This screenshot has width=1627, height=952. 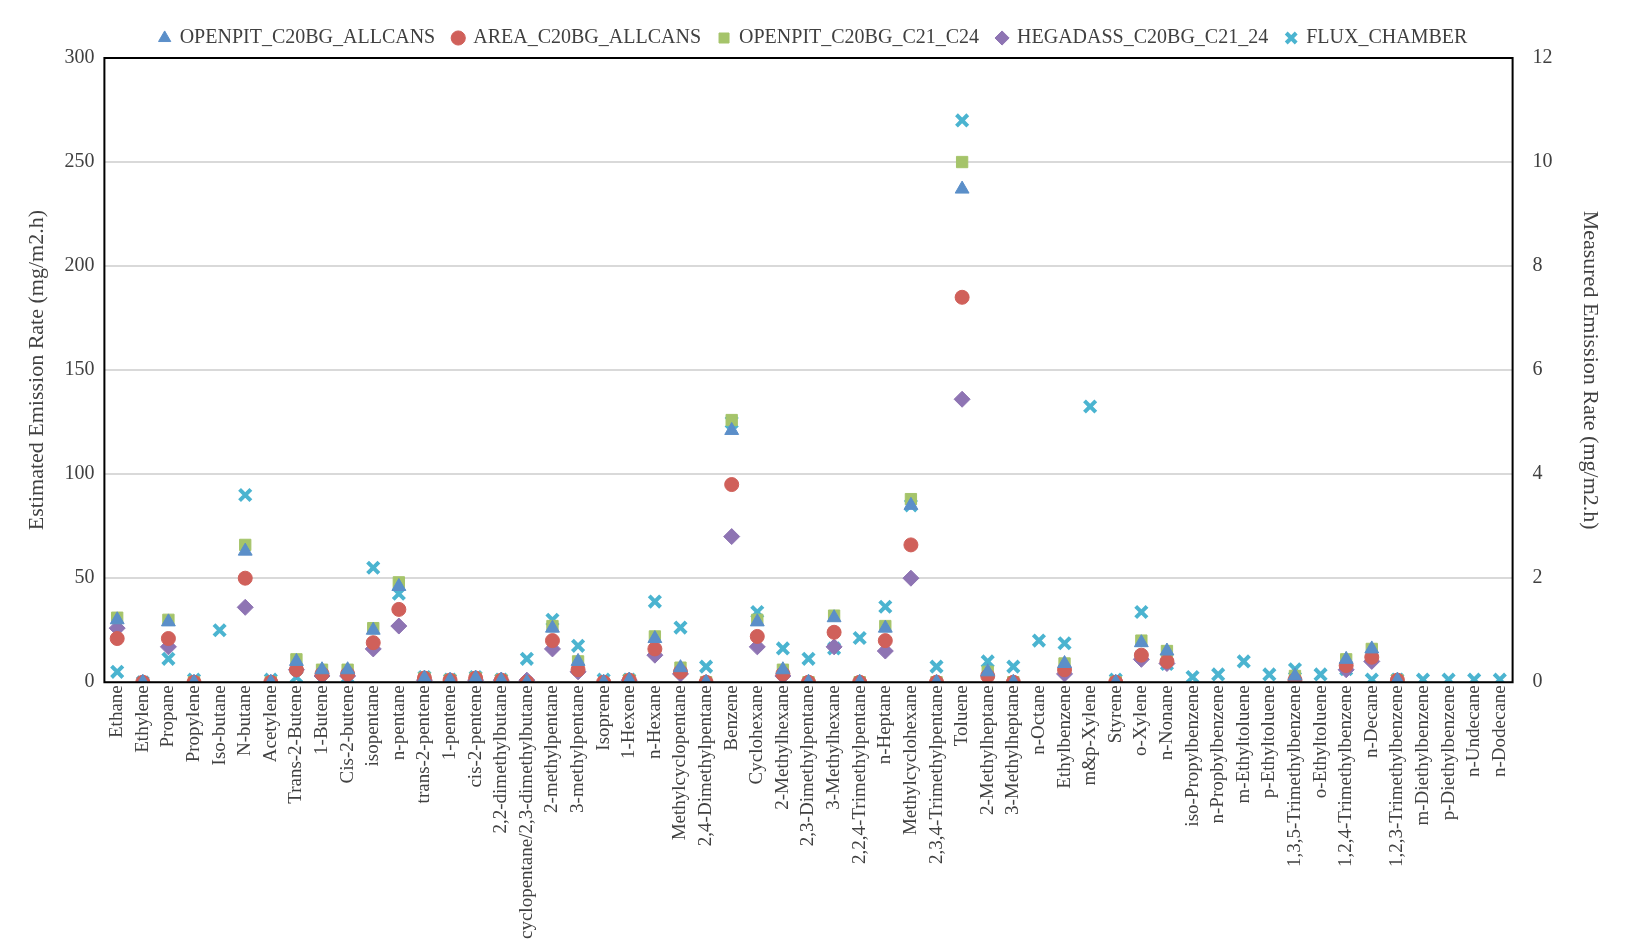 What do you see at coordinates (884, 725) in the screenshot?
I see `x-tick-label: n-Heptane` at bounding box center [884, 725].